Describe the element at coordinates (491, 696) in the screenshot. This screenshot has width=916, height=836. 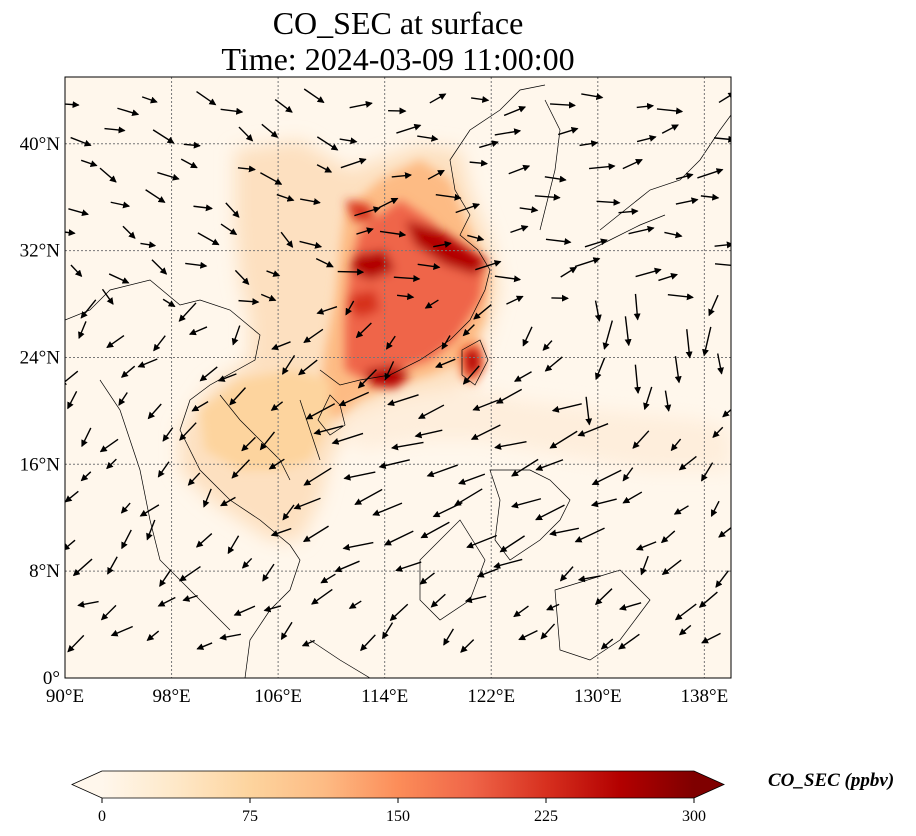
I see `lon-tick-label: 122°E` at that location.